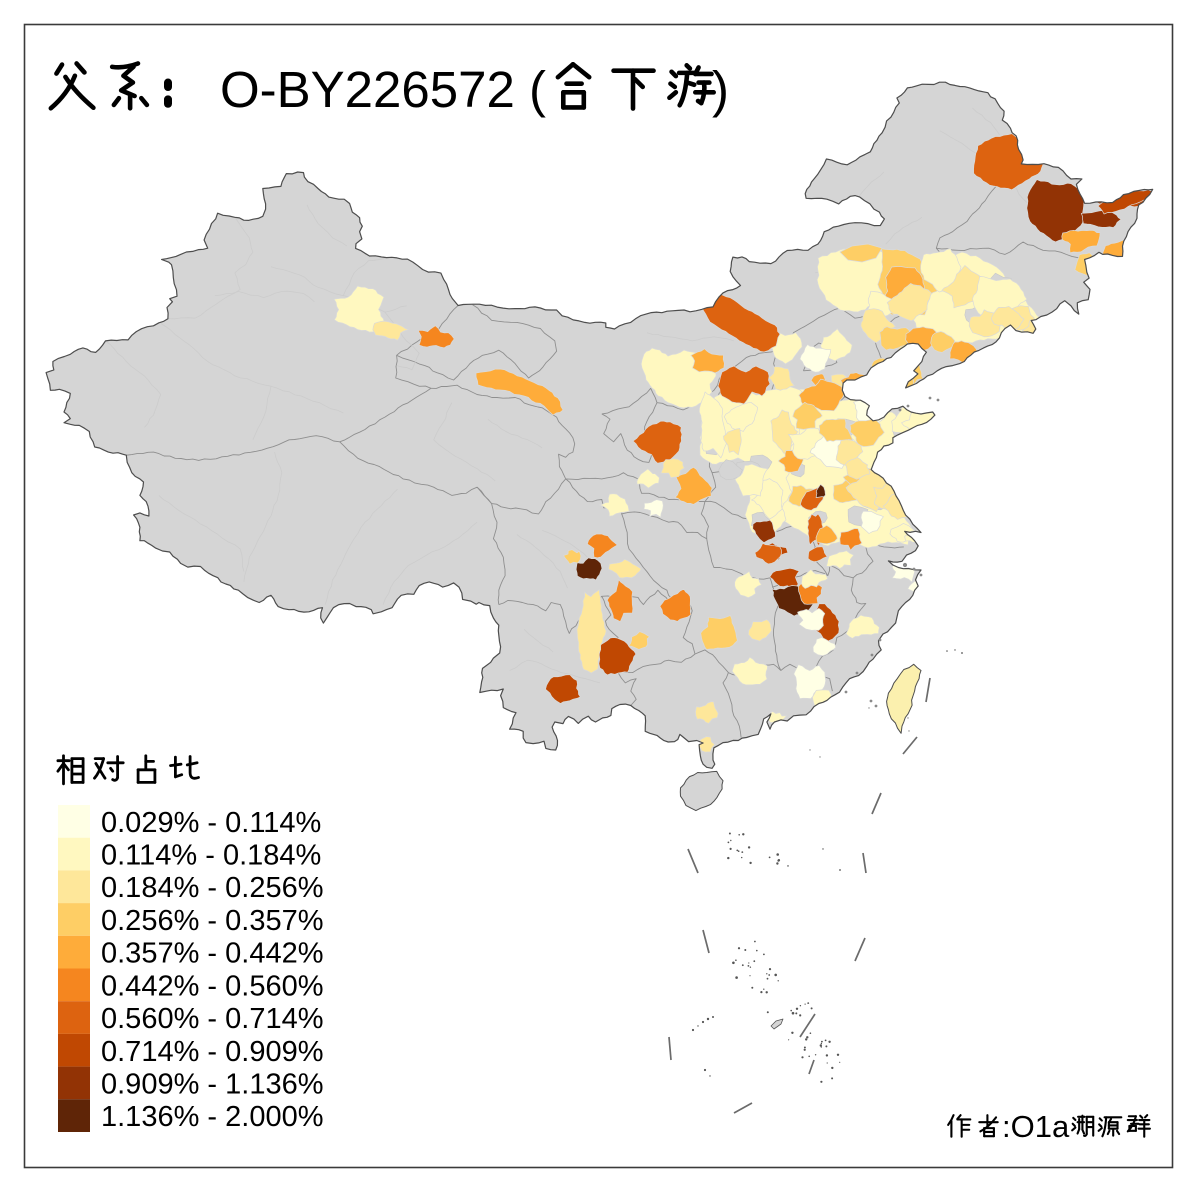 This screenshot has width=1200, height=1200. What do you see at coordinates (1036, 1126) in the screenshot?
I see `svg-text: :O1a` at bounding box center [1036, 1126].